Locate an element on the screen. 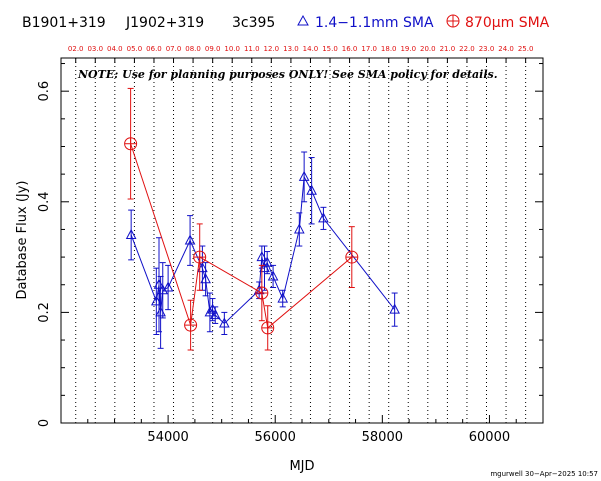  y-tick-label: 0.2 is located at coordinates (44, 312).